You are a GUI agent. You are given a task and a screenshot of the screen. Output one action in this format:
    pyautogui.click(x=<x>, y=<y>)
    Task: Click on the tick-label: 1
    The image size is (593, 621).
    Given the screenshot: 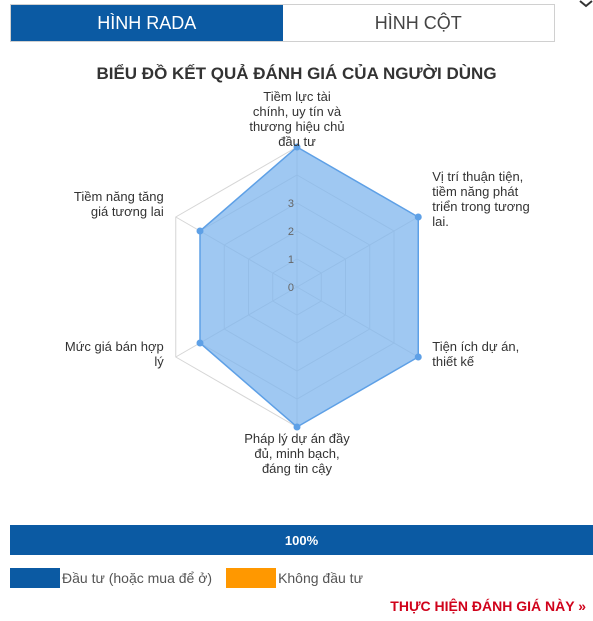 What is the action you would take?
    pyautogui.click(x=291, y=260)
    